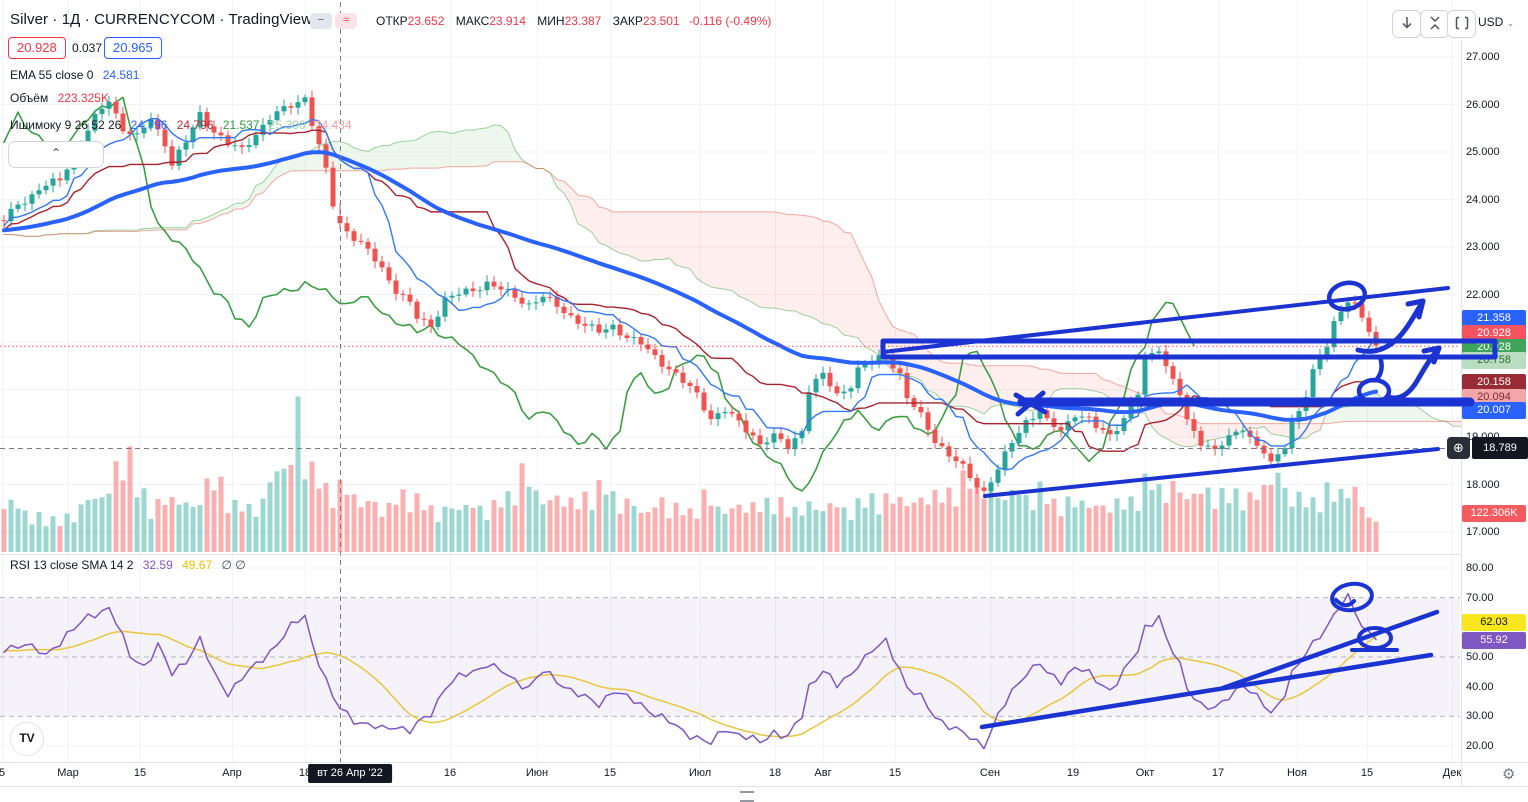  I want to click on price-axis-label: 25.000, so click(1483, 152).